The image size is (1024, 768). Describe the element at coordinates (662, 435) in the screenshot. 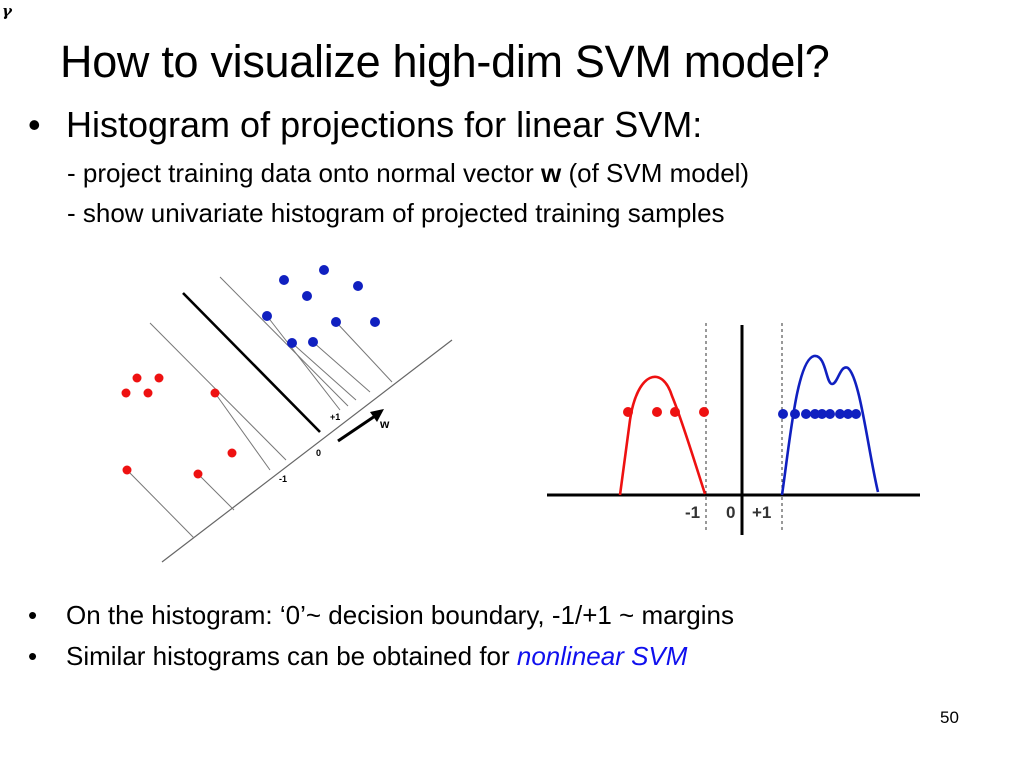

I see `red-distribution-curve` at that location.